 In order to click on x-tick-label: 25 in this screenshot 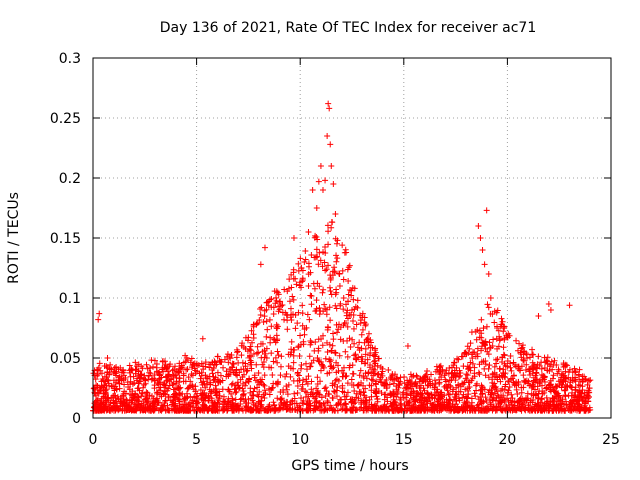, I will do `click(611, 440)`.